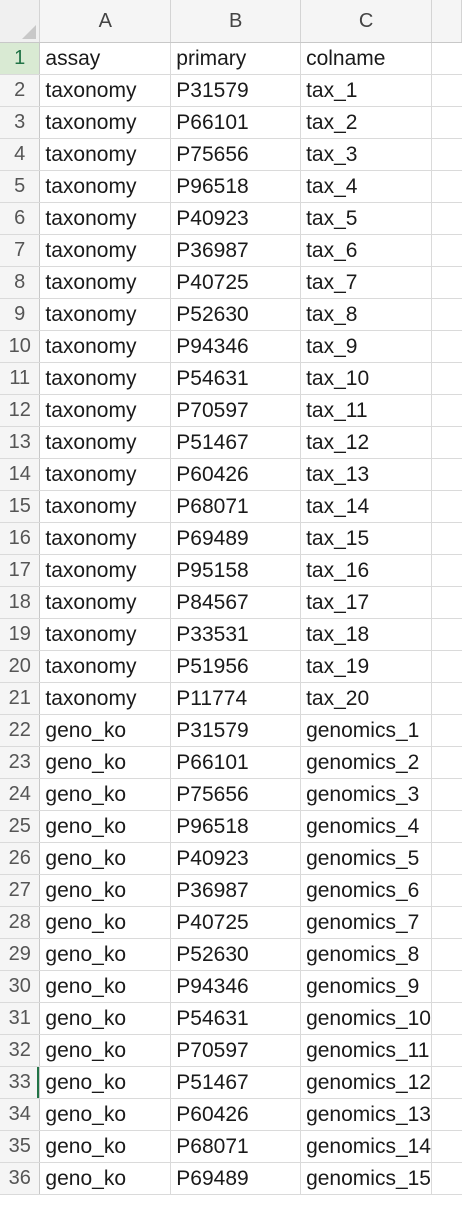  I want to click on row-header: 27, so click(20, 890).